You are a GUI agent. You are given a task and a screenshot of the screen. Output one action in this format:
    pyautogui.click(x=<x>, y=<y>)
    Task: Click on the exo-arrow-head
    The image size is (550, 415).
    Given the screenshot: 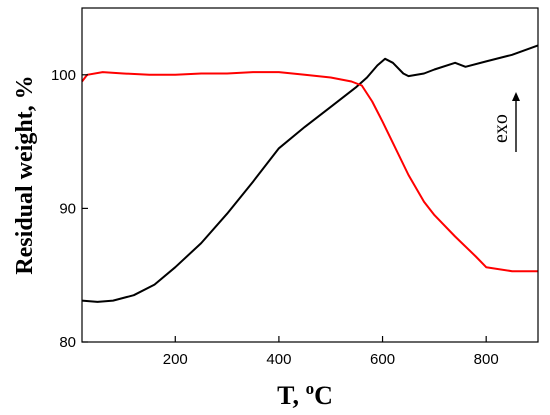 What is the action you would take?
    pyautogui.click(x=516, y=96)
    